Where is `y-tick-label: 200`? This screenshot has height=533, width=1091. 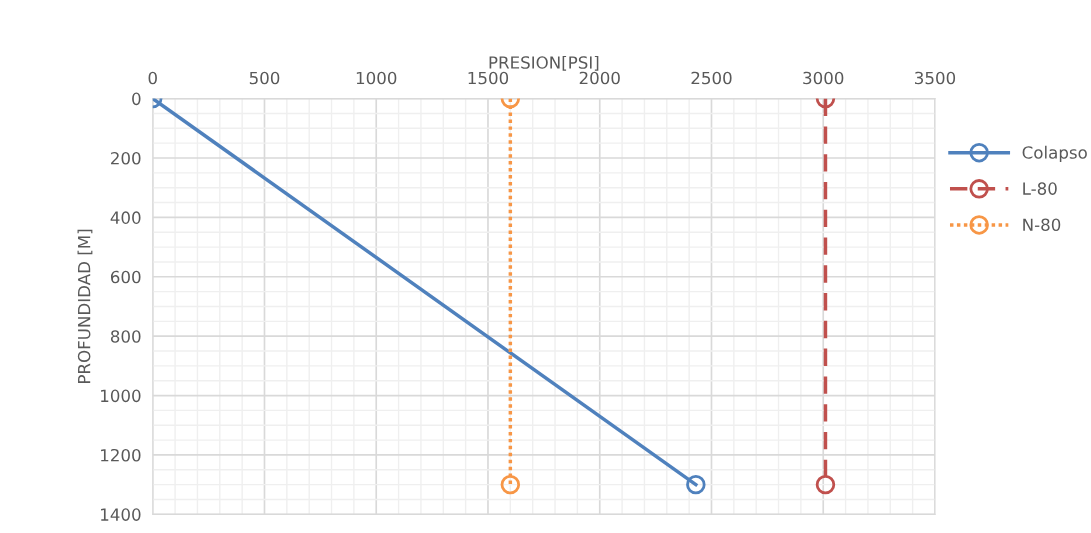
y-tick-label: 200 is located at coordinates (126, 158).